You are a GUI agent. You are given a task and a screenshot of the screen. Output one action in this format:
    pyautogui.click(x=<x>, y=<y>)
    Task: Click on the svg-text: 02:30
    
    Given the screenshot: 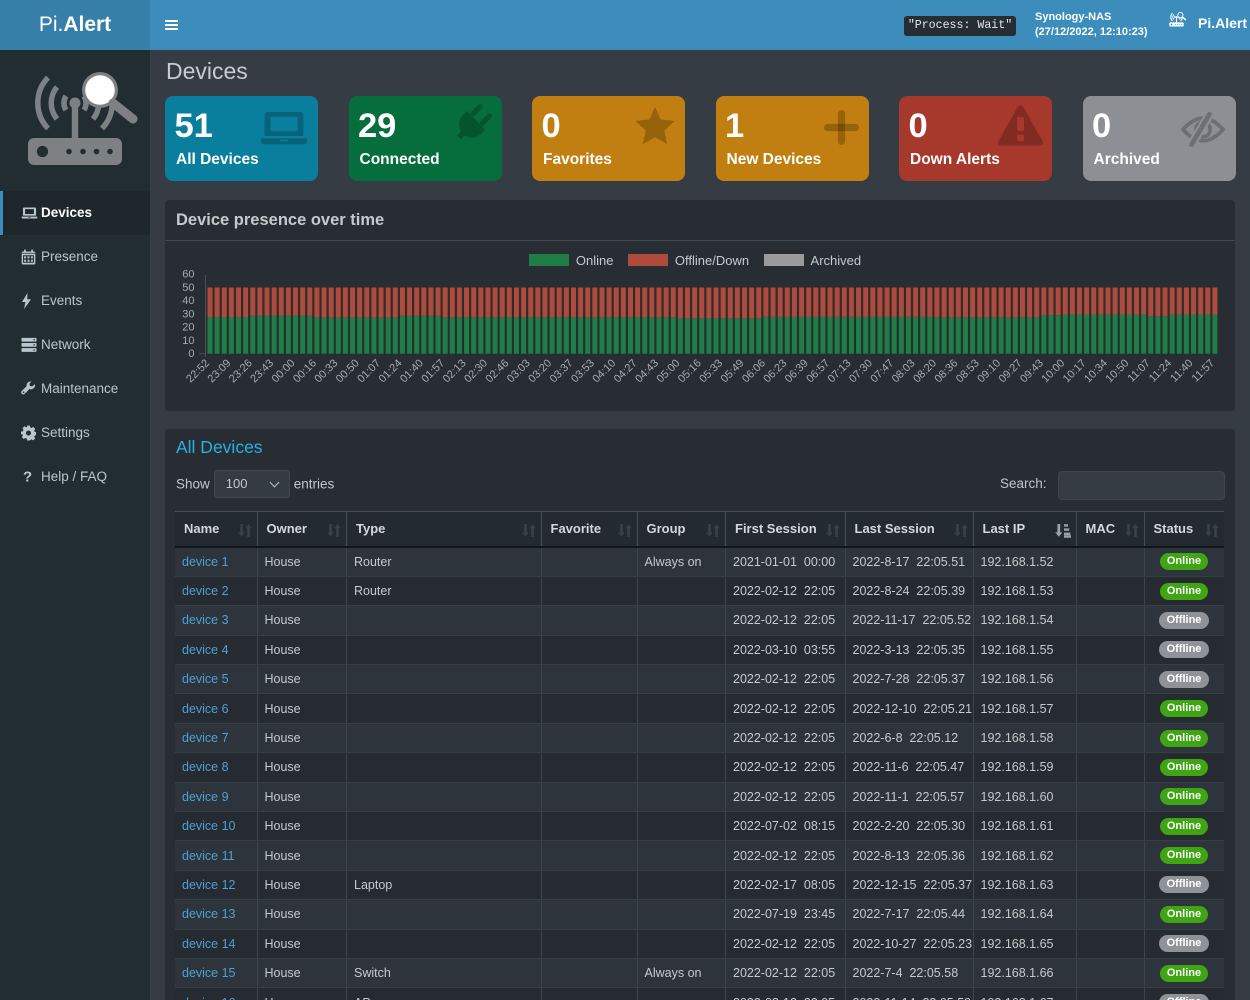 What is the action you would take?
    pyautogui.click(x=476, y=371)
    